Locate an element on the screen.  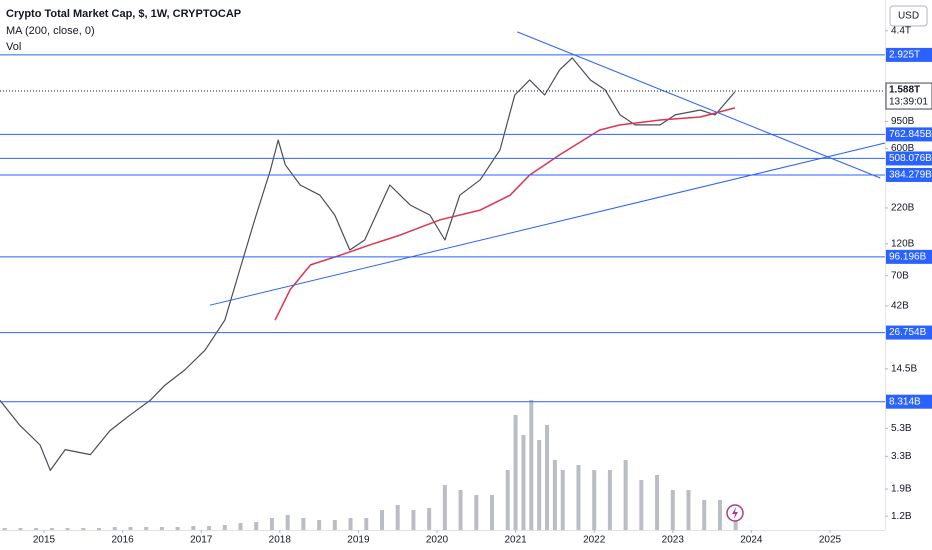
legend-entry: MA (200, close, 0) is located at coordinates (50, 31).